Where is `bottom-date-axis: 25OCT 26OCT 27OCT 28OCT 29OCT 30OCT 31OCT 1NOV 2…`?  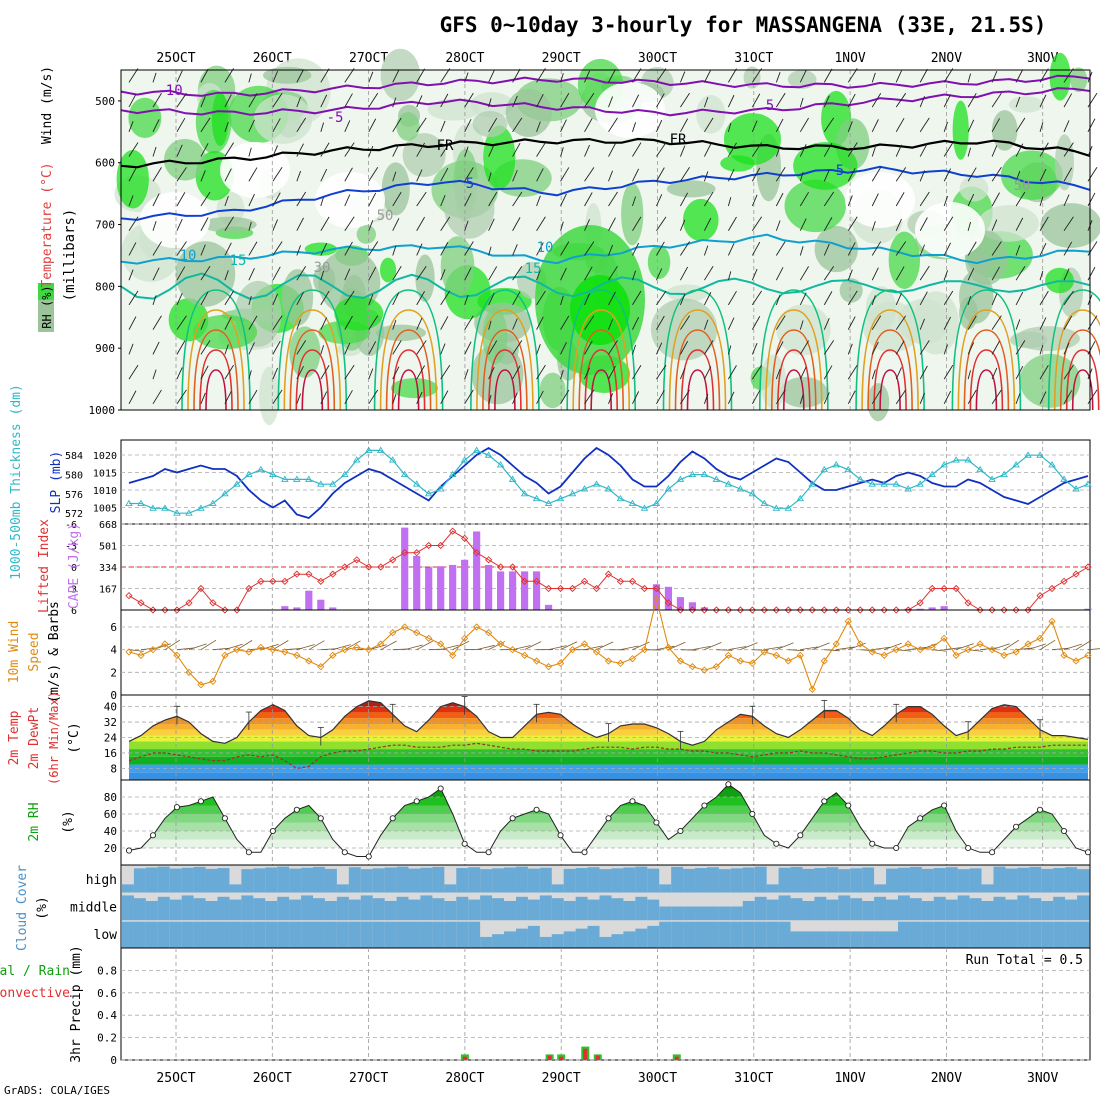 bottom-date-axis: 25OCT 26OCT 27OCT 28OCT 29OCT 30OCT 31OCT 1NOV 2… is located at coordinates (607, 1078).